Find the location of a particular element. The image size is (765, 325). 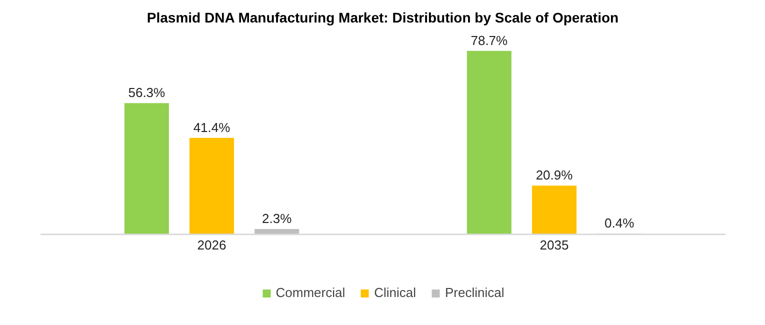

legend-label: Clinical is located at coordinates (395, 292).